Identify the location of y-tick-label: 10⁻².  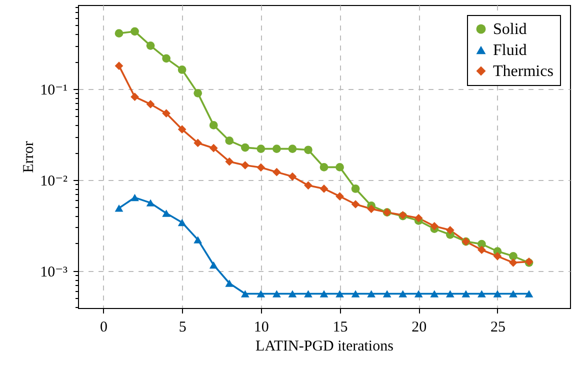
(54, 181).